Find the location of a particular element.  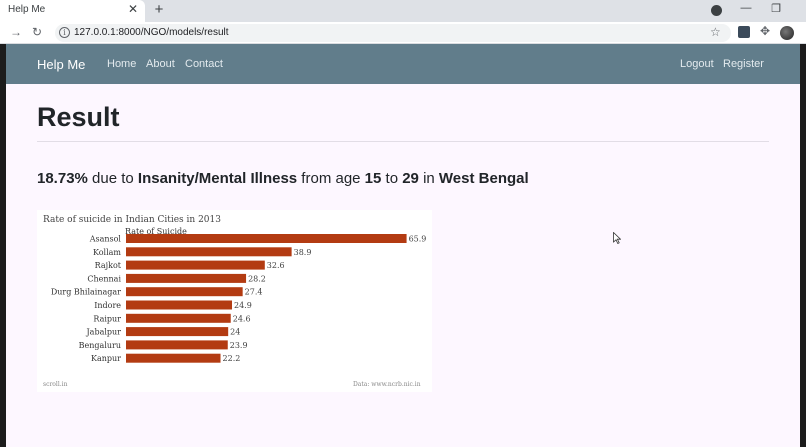

reload-icon: ↻ is located at coordinates (37, 32).